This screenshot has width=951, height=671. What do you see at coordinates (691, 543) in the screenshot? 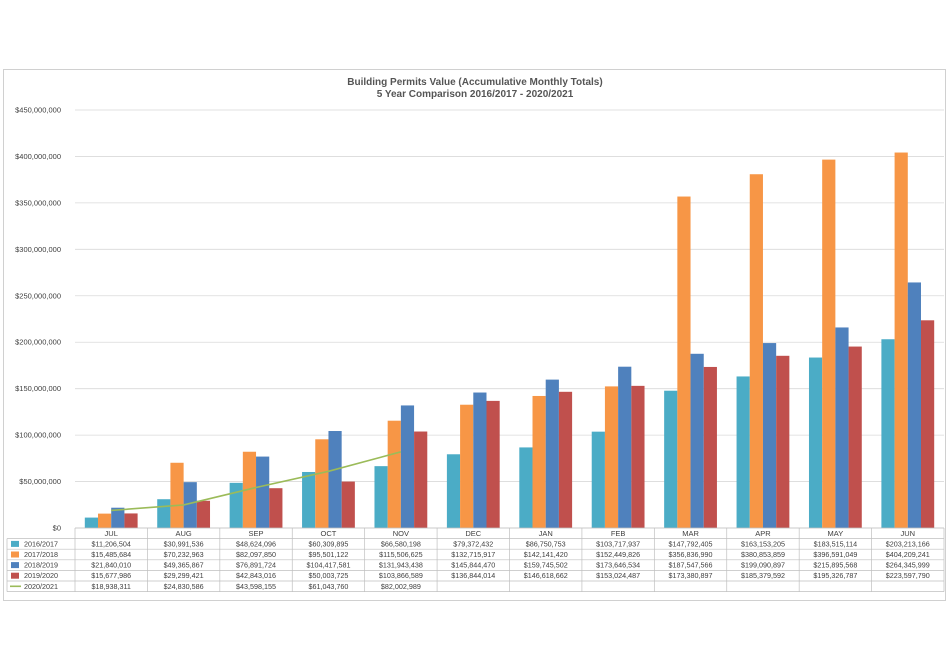
I see `data-label: $147,792,405` at bounding box center [691, 543].